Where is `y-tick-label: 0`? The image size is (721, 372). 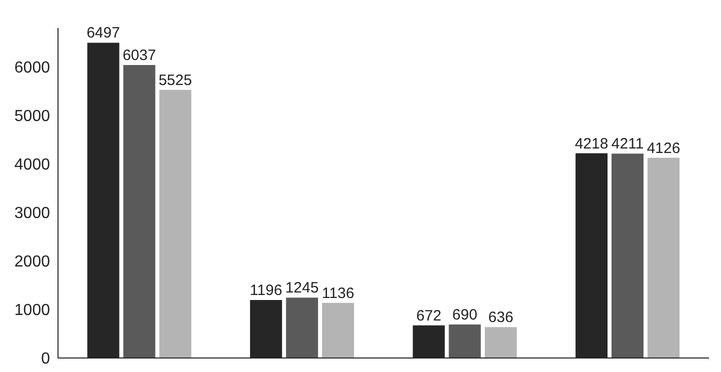 y-tick-label: 0 is located at coordinates (45, 359).